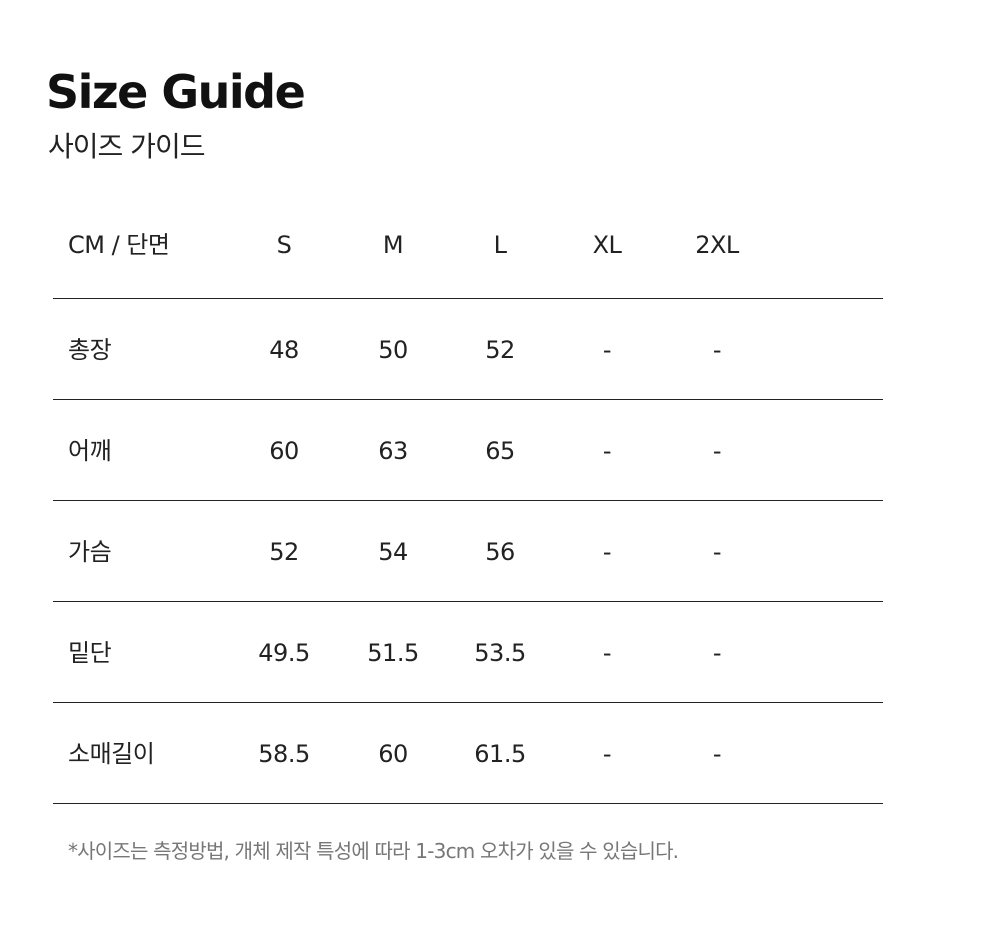  I want to click on page-subtitle: 사이즈 가이드, so click(126, 146).